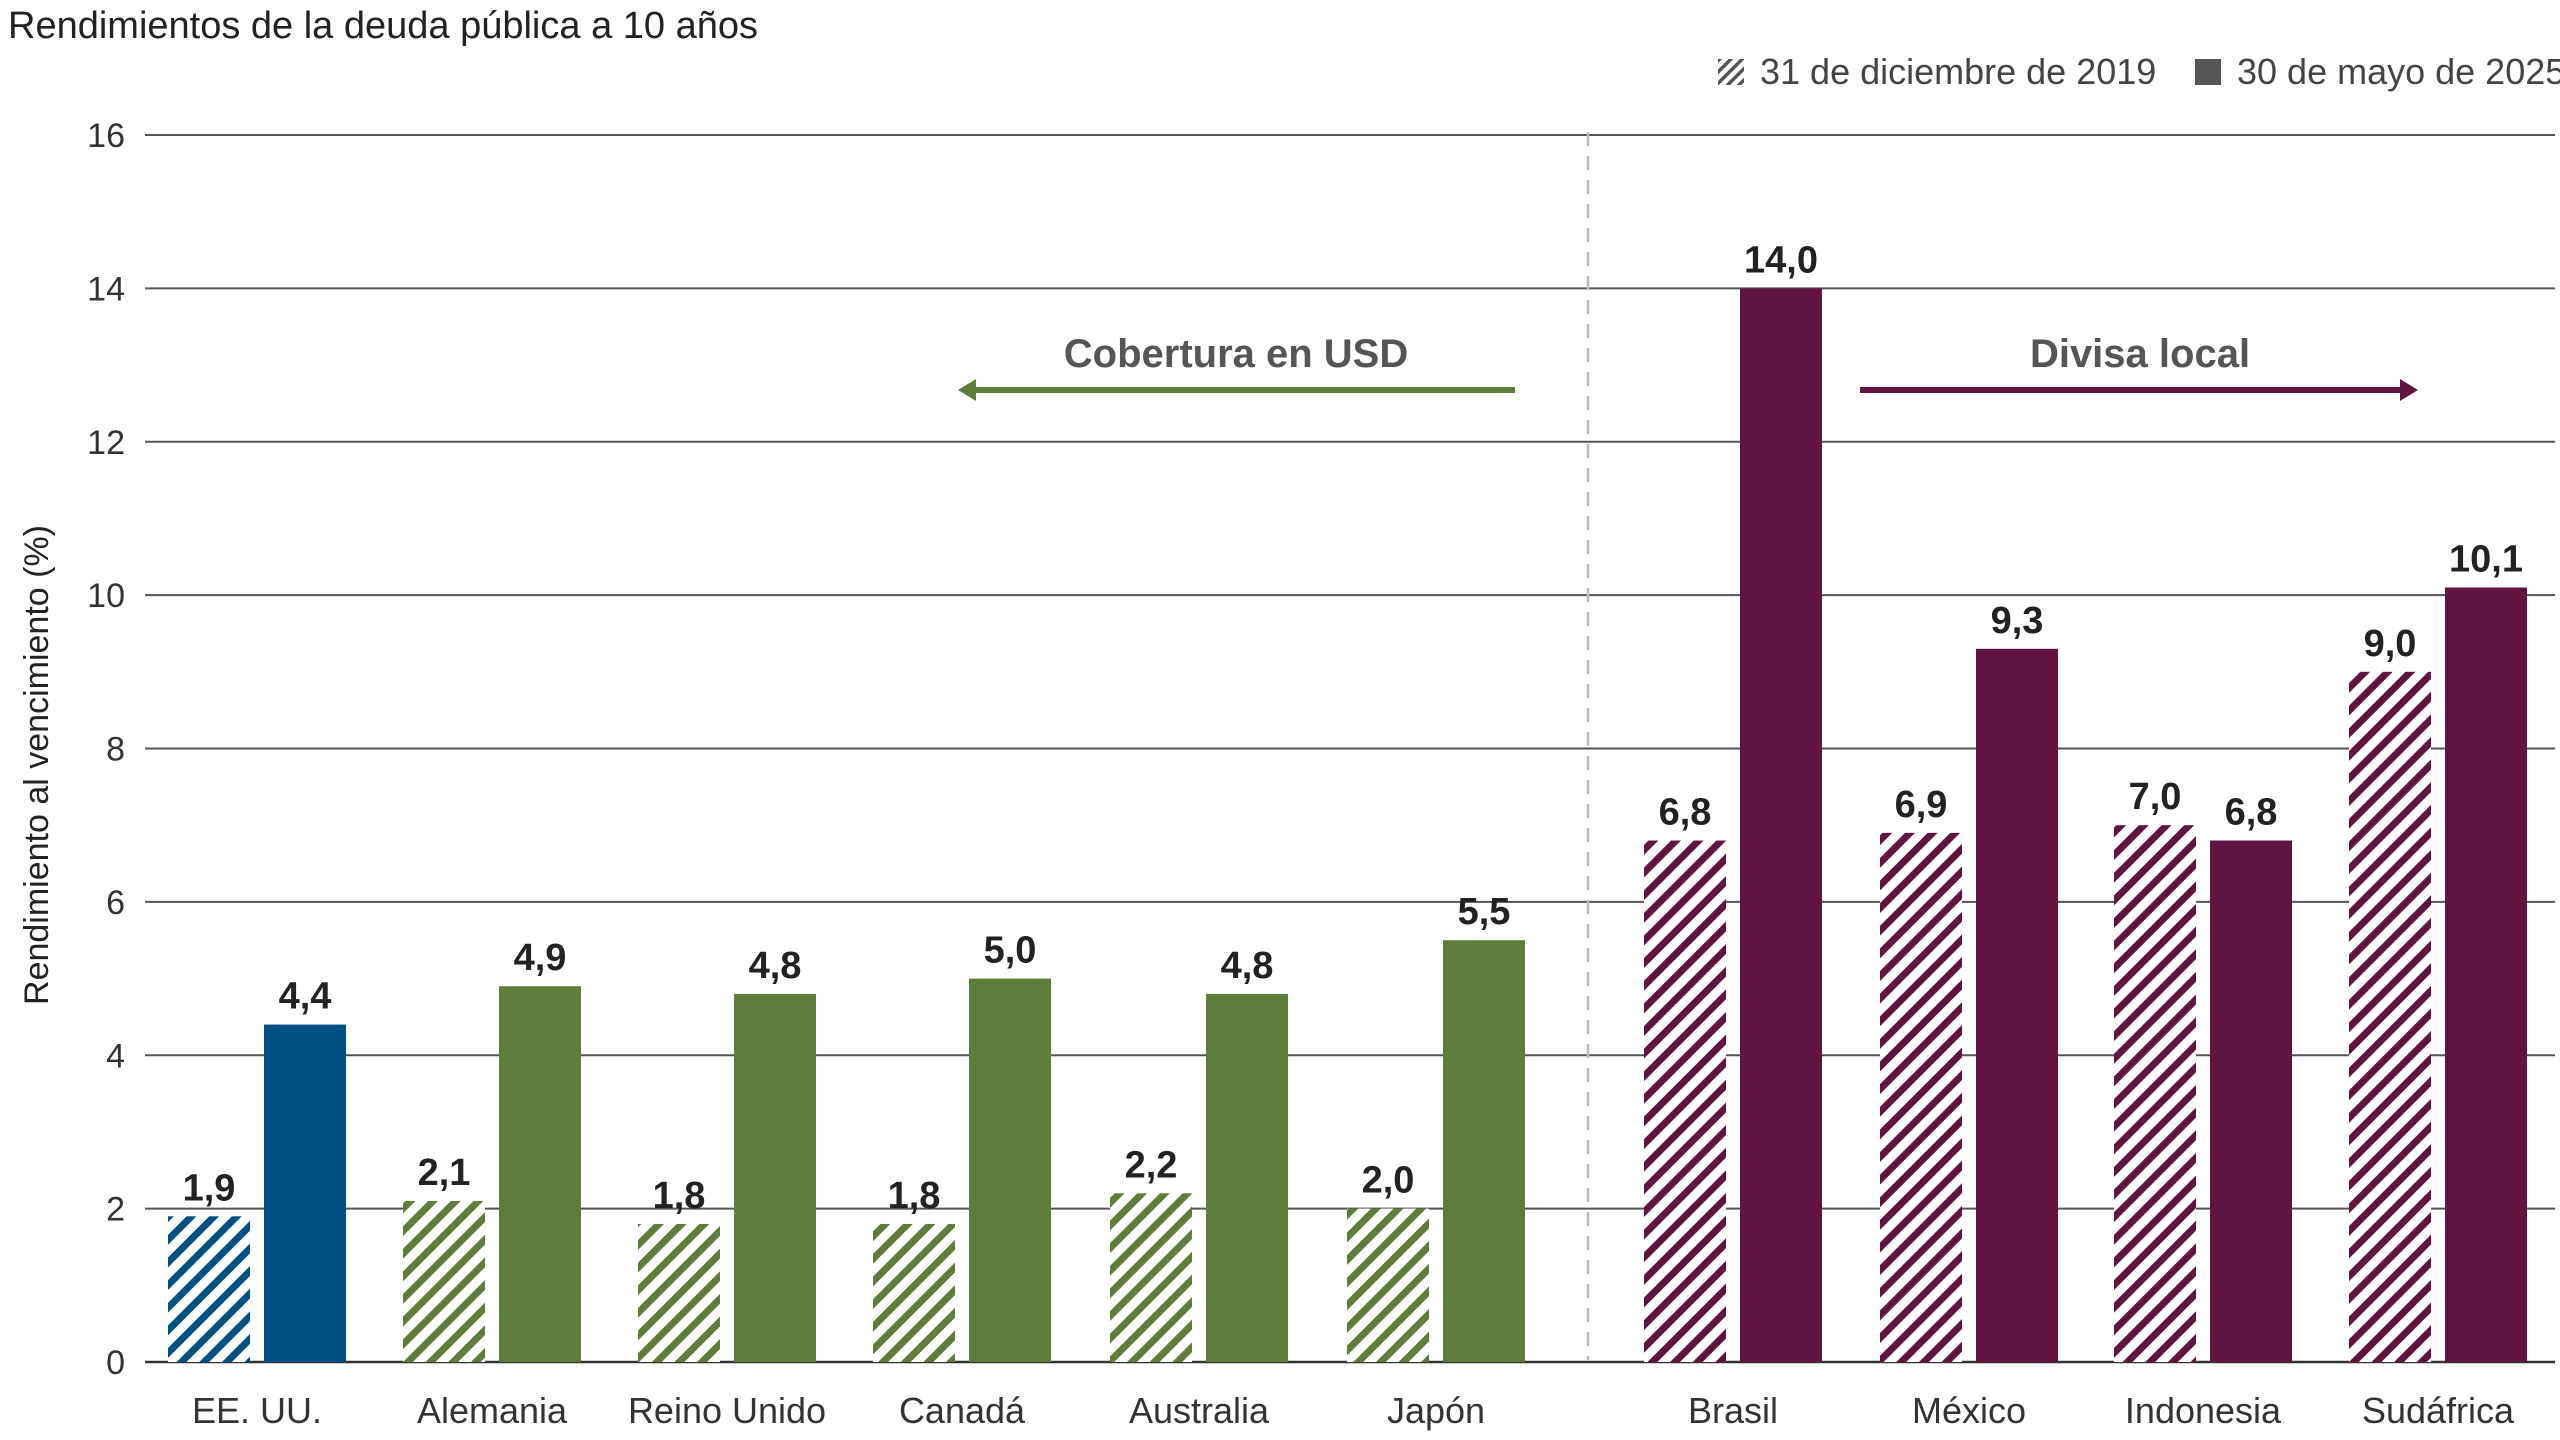 The width and height of the screenshot is (2560, 1440). Describe the element at coordinates (115, 903) in the screenshot. I see `y-tick-label: 6` at that location.